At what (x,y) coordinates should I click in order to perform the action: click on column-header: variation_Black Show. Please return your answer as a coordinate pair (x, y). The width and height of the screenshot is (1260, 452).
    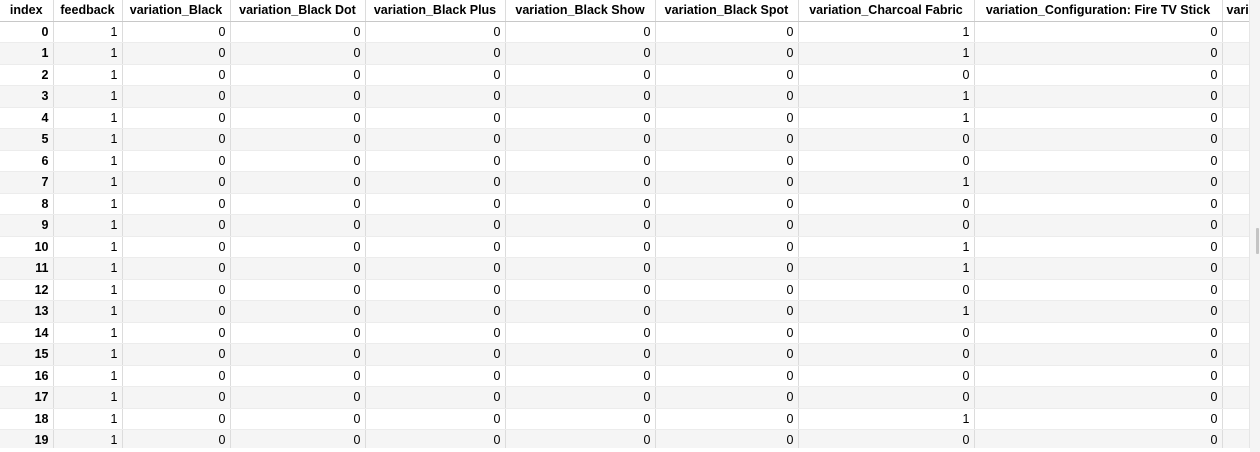
    Looking at the image, I should click on (580, 11).